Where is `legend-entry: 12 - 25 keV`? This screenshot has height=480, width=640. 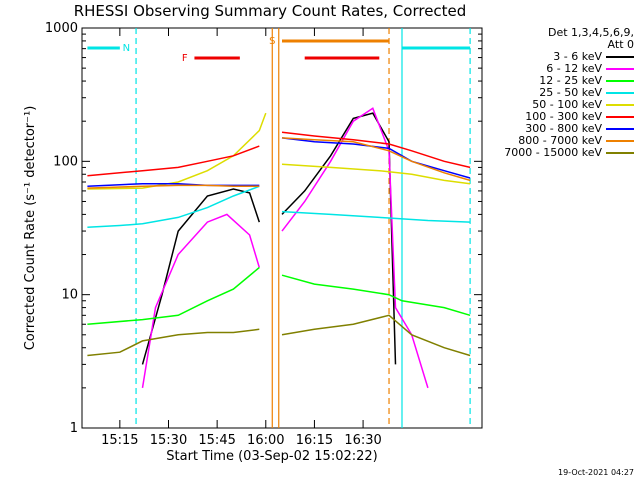 legend-entry: 12 - 25 keV is located at coordinates (559, 81).